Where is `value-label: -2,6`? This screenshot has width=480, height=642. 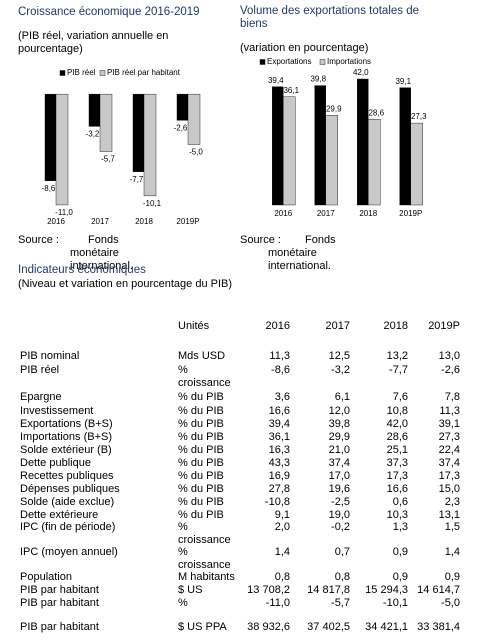 value-label: -2,6 is located at coordinates (181, 127).